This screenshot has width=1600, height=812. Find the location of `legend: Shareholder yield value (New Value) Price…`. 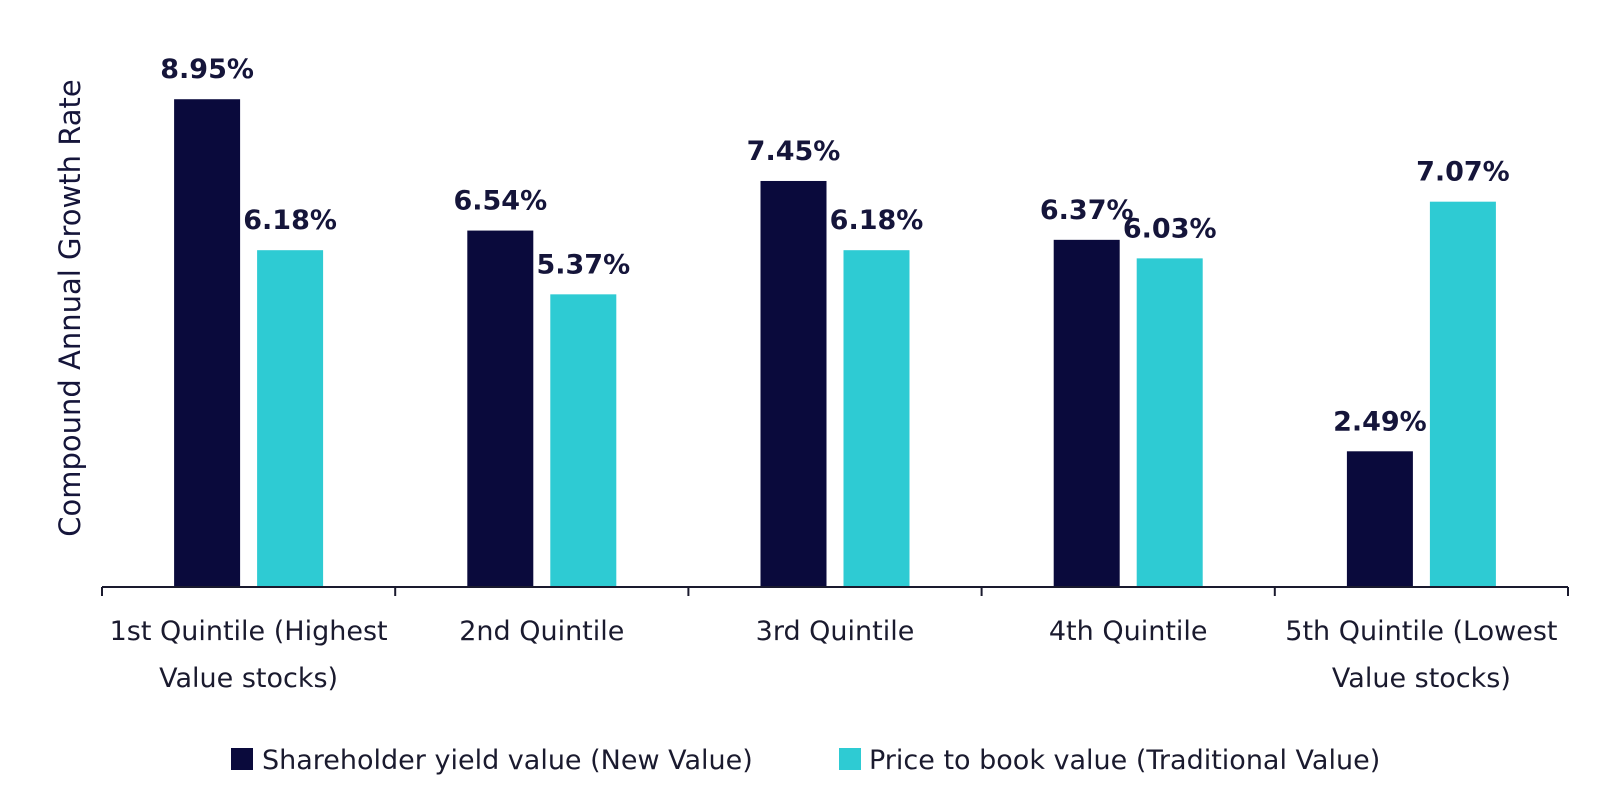

legend: Shareholder yield value (New Value) Price… is located at coordinates (805, 760).